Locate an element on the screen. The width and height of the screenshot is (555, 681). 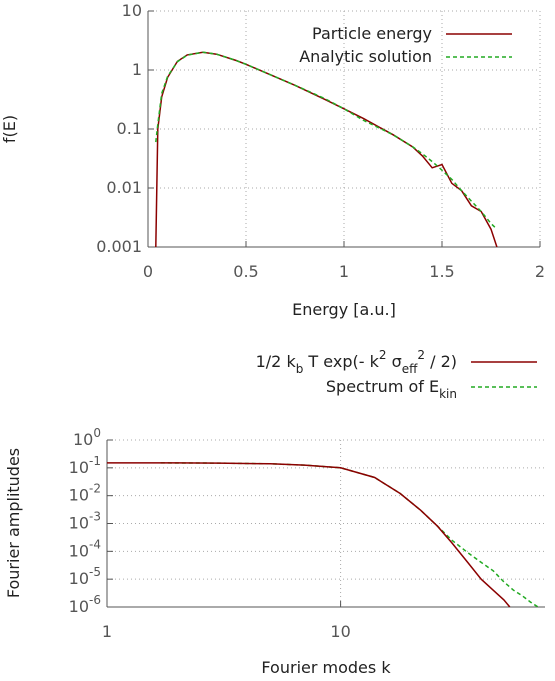
x-tick-label: 2 is located at coordinates (540, 271).